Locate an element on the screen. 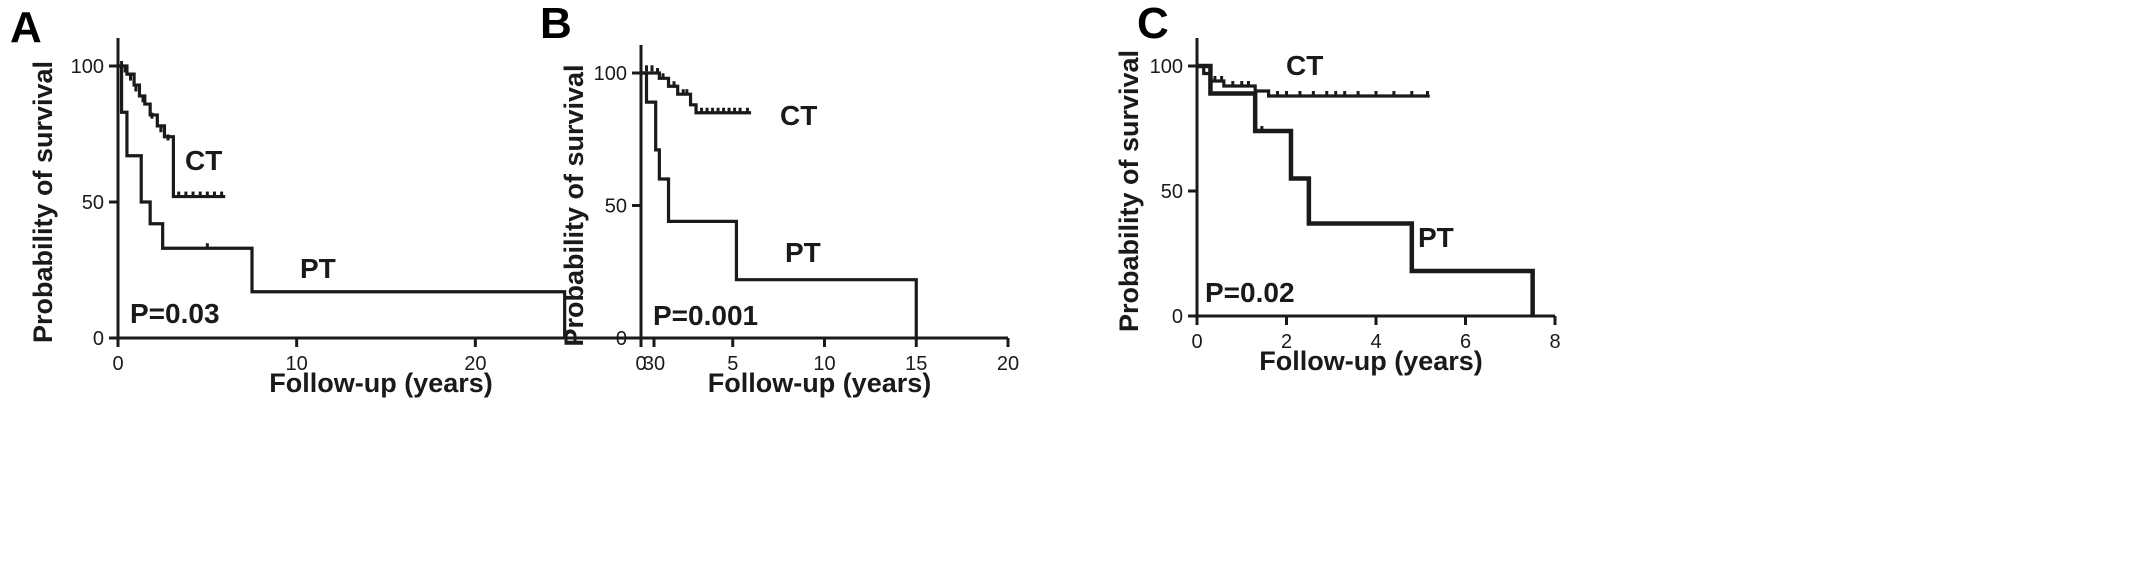  panel-letter: A is located at coordinates (26, 27).